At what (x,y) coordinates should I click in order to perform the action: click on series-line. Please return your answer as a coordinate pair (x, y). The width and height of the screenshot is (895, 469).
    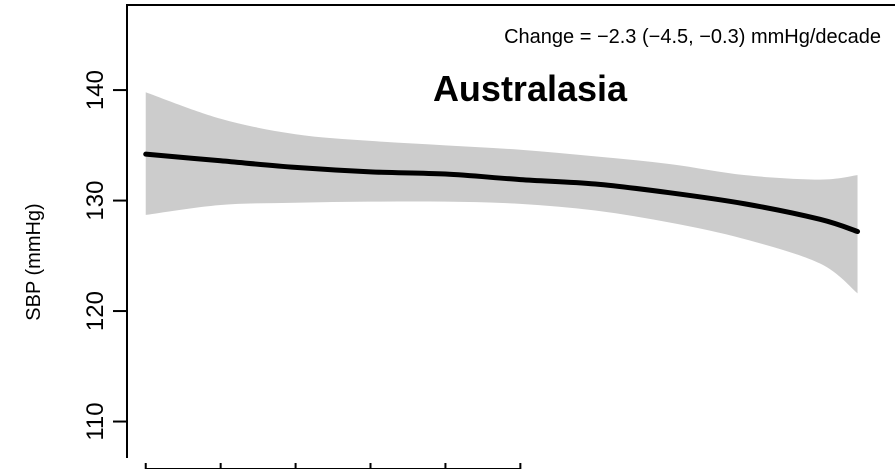
    Looking at the image, I should click on (502, 192).